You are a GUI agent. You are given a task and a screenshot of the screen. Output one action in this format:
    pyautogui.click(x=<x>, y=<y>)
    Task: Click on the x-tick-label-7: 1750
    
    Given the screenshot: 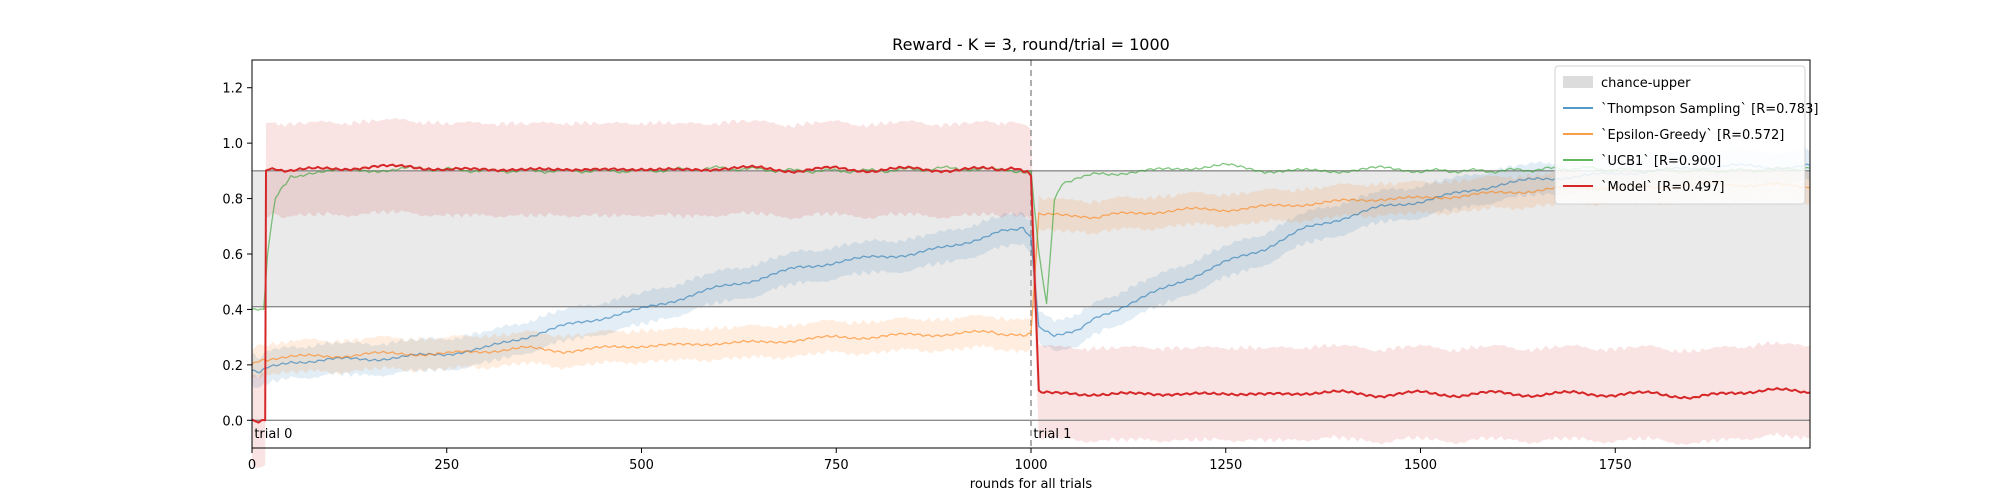 What is the action you would take?
    pyautogui.click(x=1615, y=465)
    